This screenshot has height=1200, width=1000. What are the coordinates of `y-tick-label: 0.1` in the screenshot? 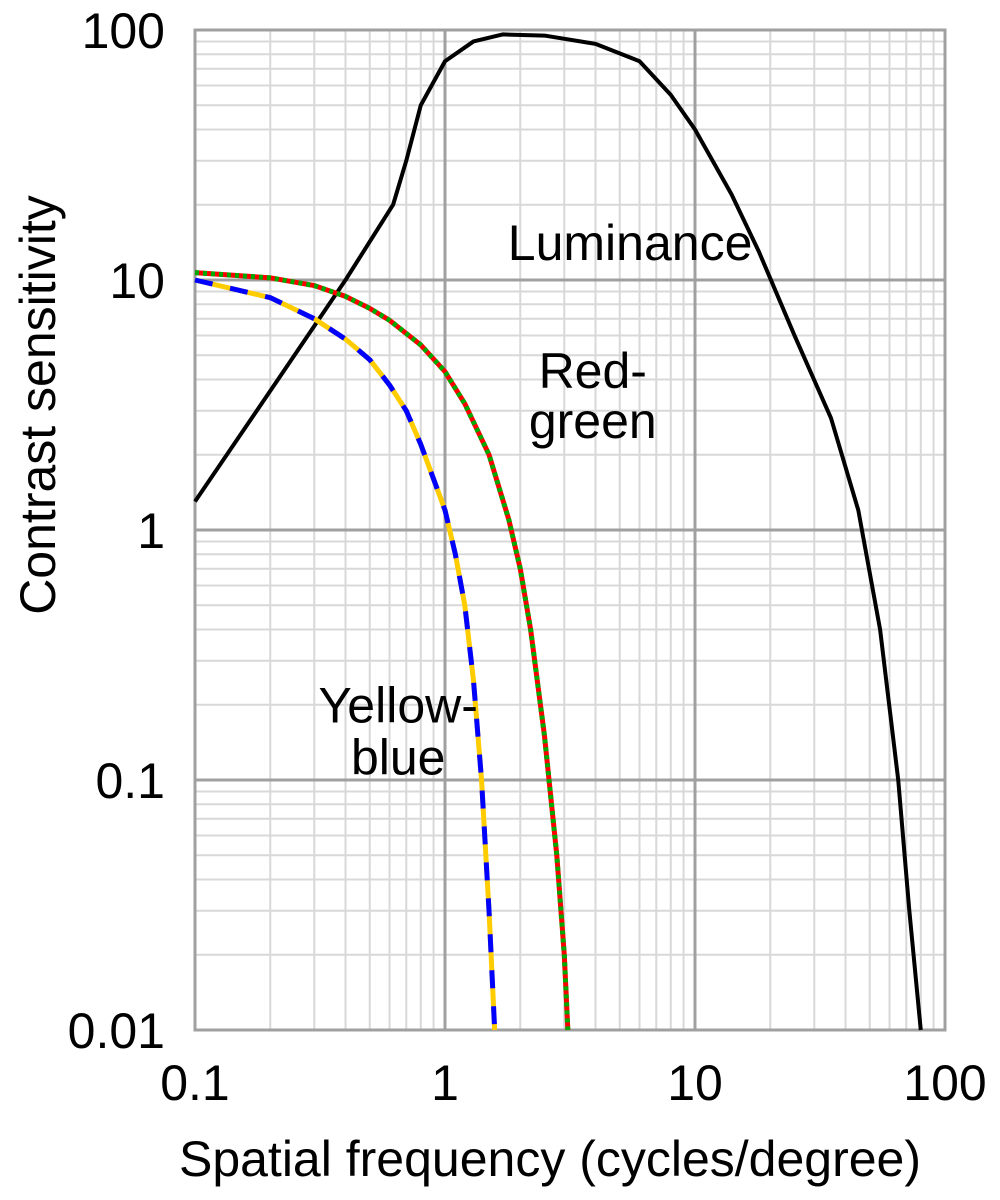 It's located at (130, 781).